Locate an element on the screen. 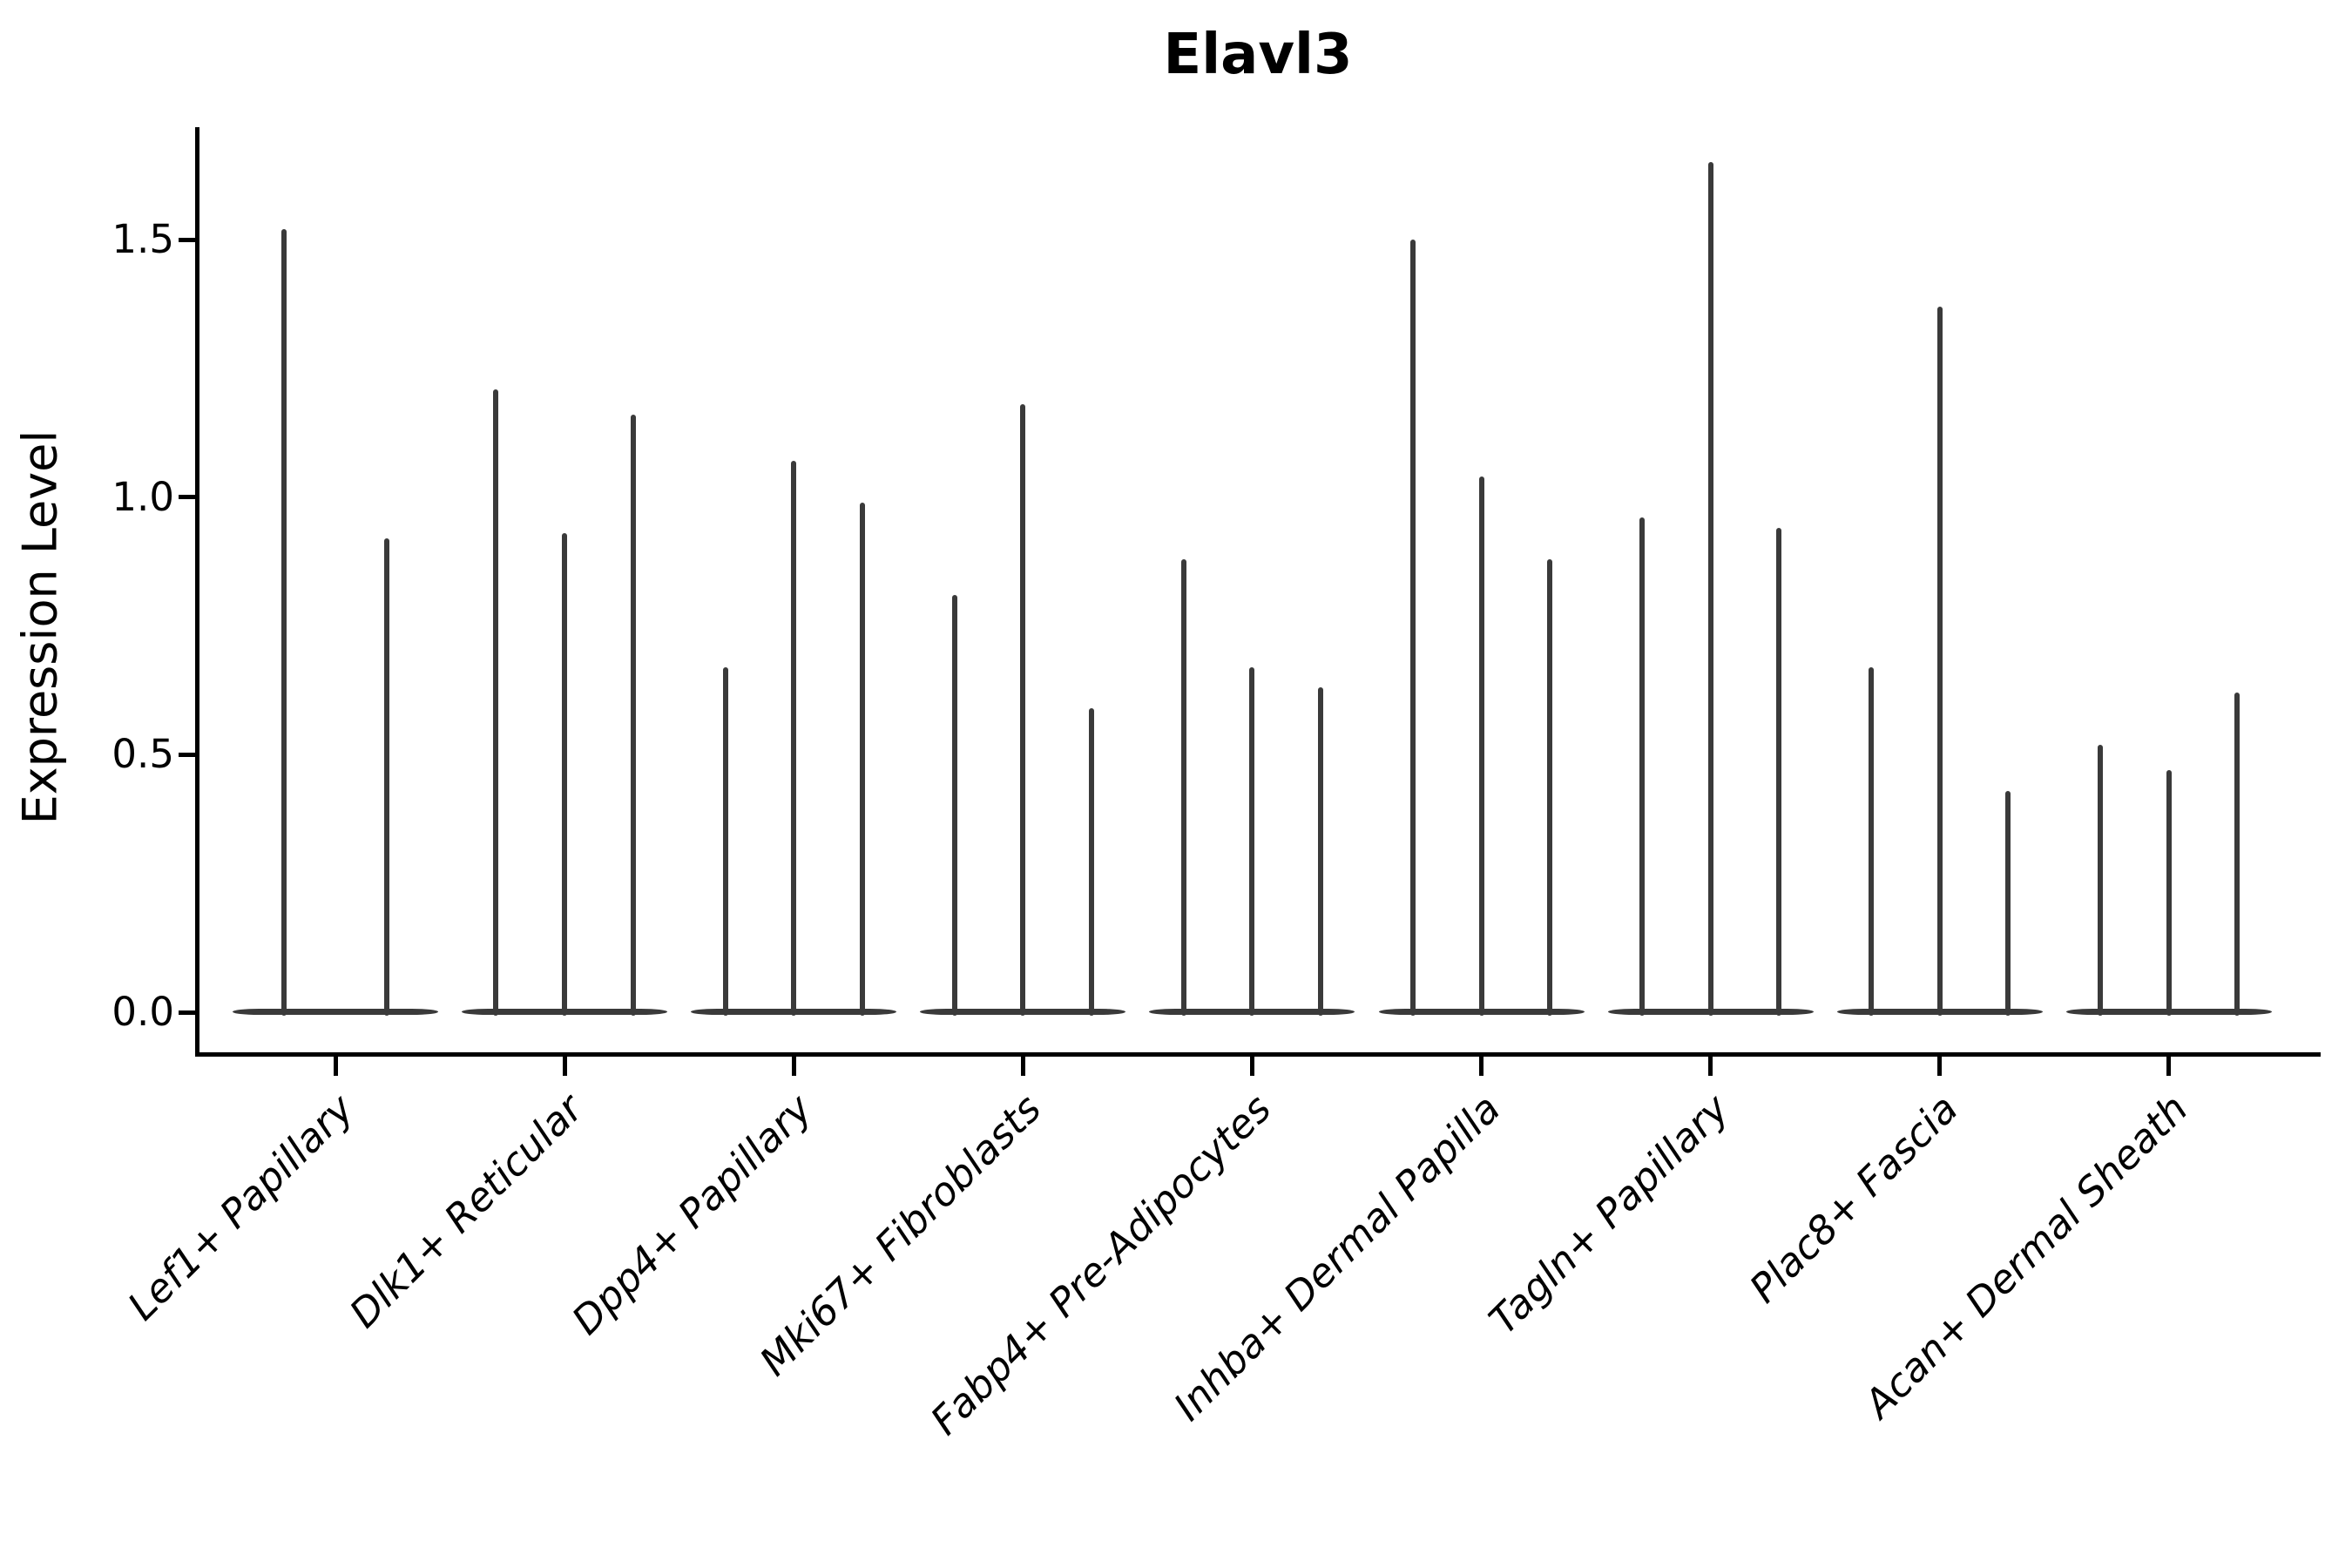 This screenshot has width=2352, height=1568. x-tick-label: Lef1+ Papillary is located at coordinates (240, 1207).